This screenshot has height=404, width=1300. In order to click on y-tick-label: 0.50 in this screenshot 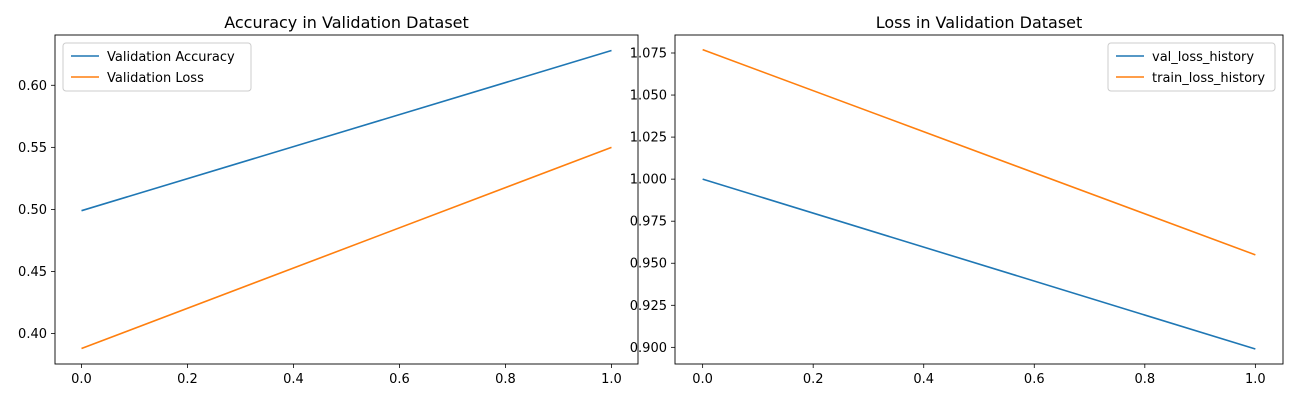, I will do `click(32, 210)`.